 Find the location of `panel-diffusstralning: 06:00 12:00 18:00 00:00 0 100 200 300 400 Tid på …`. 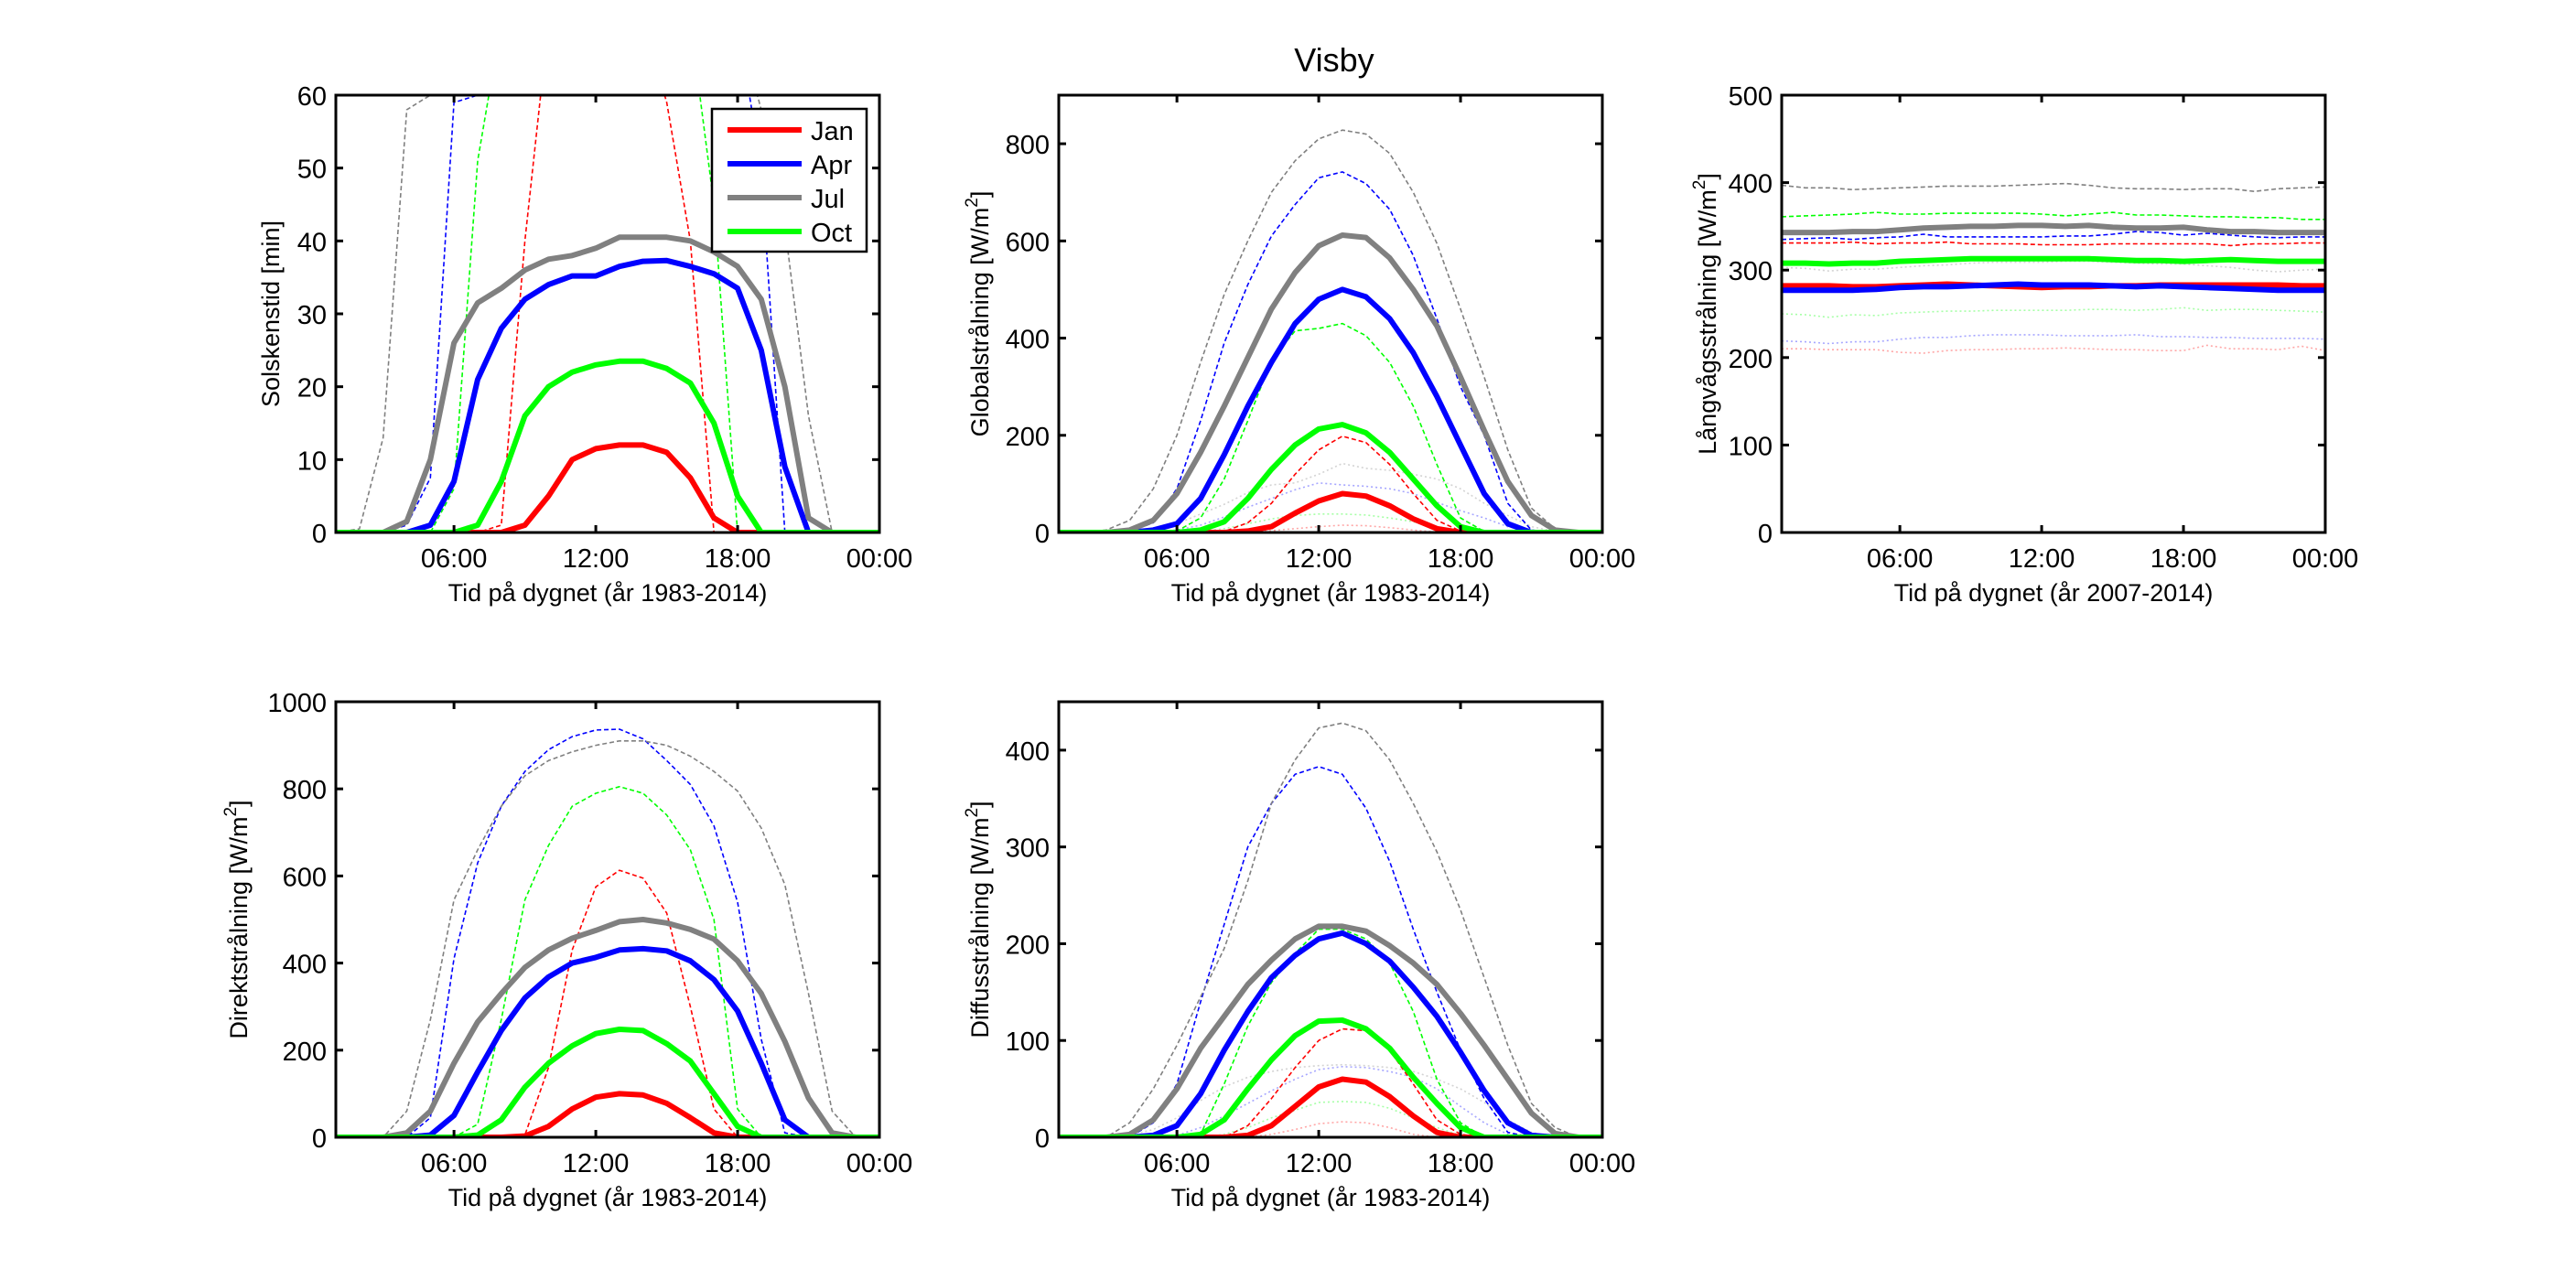

panel-diffusstralning: 06:00 12:00 18:00 00:00 0 100 200 300 400 Tid på … is located at coordinates (1299, 955).